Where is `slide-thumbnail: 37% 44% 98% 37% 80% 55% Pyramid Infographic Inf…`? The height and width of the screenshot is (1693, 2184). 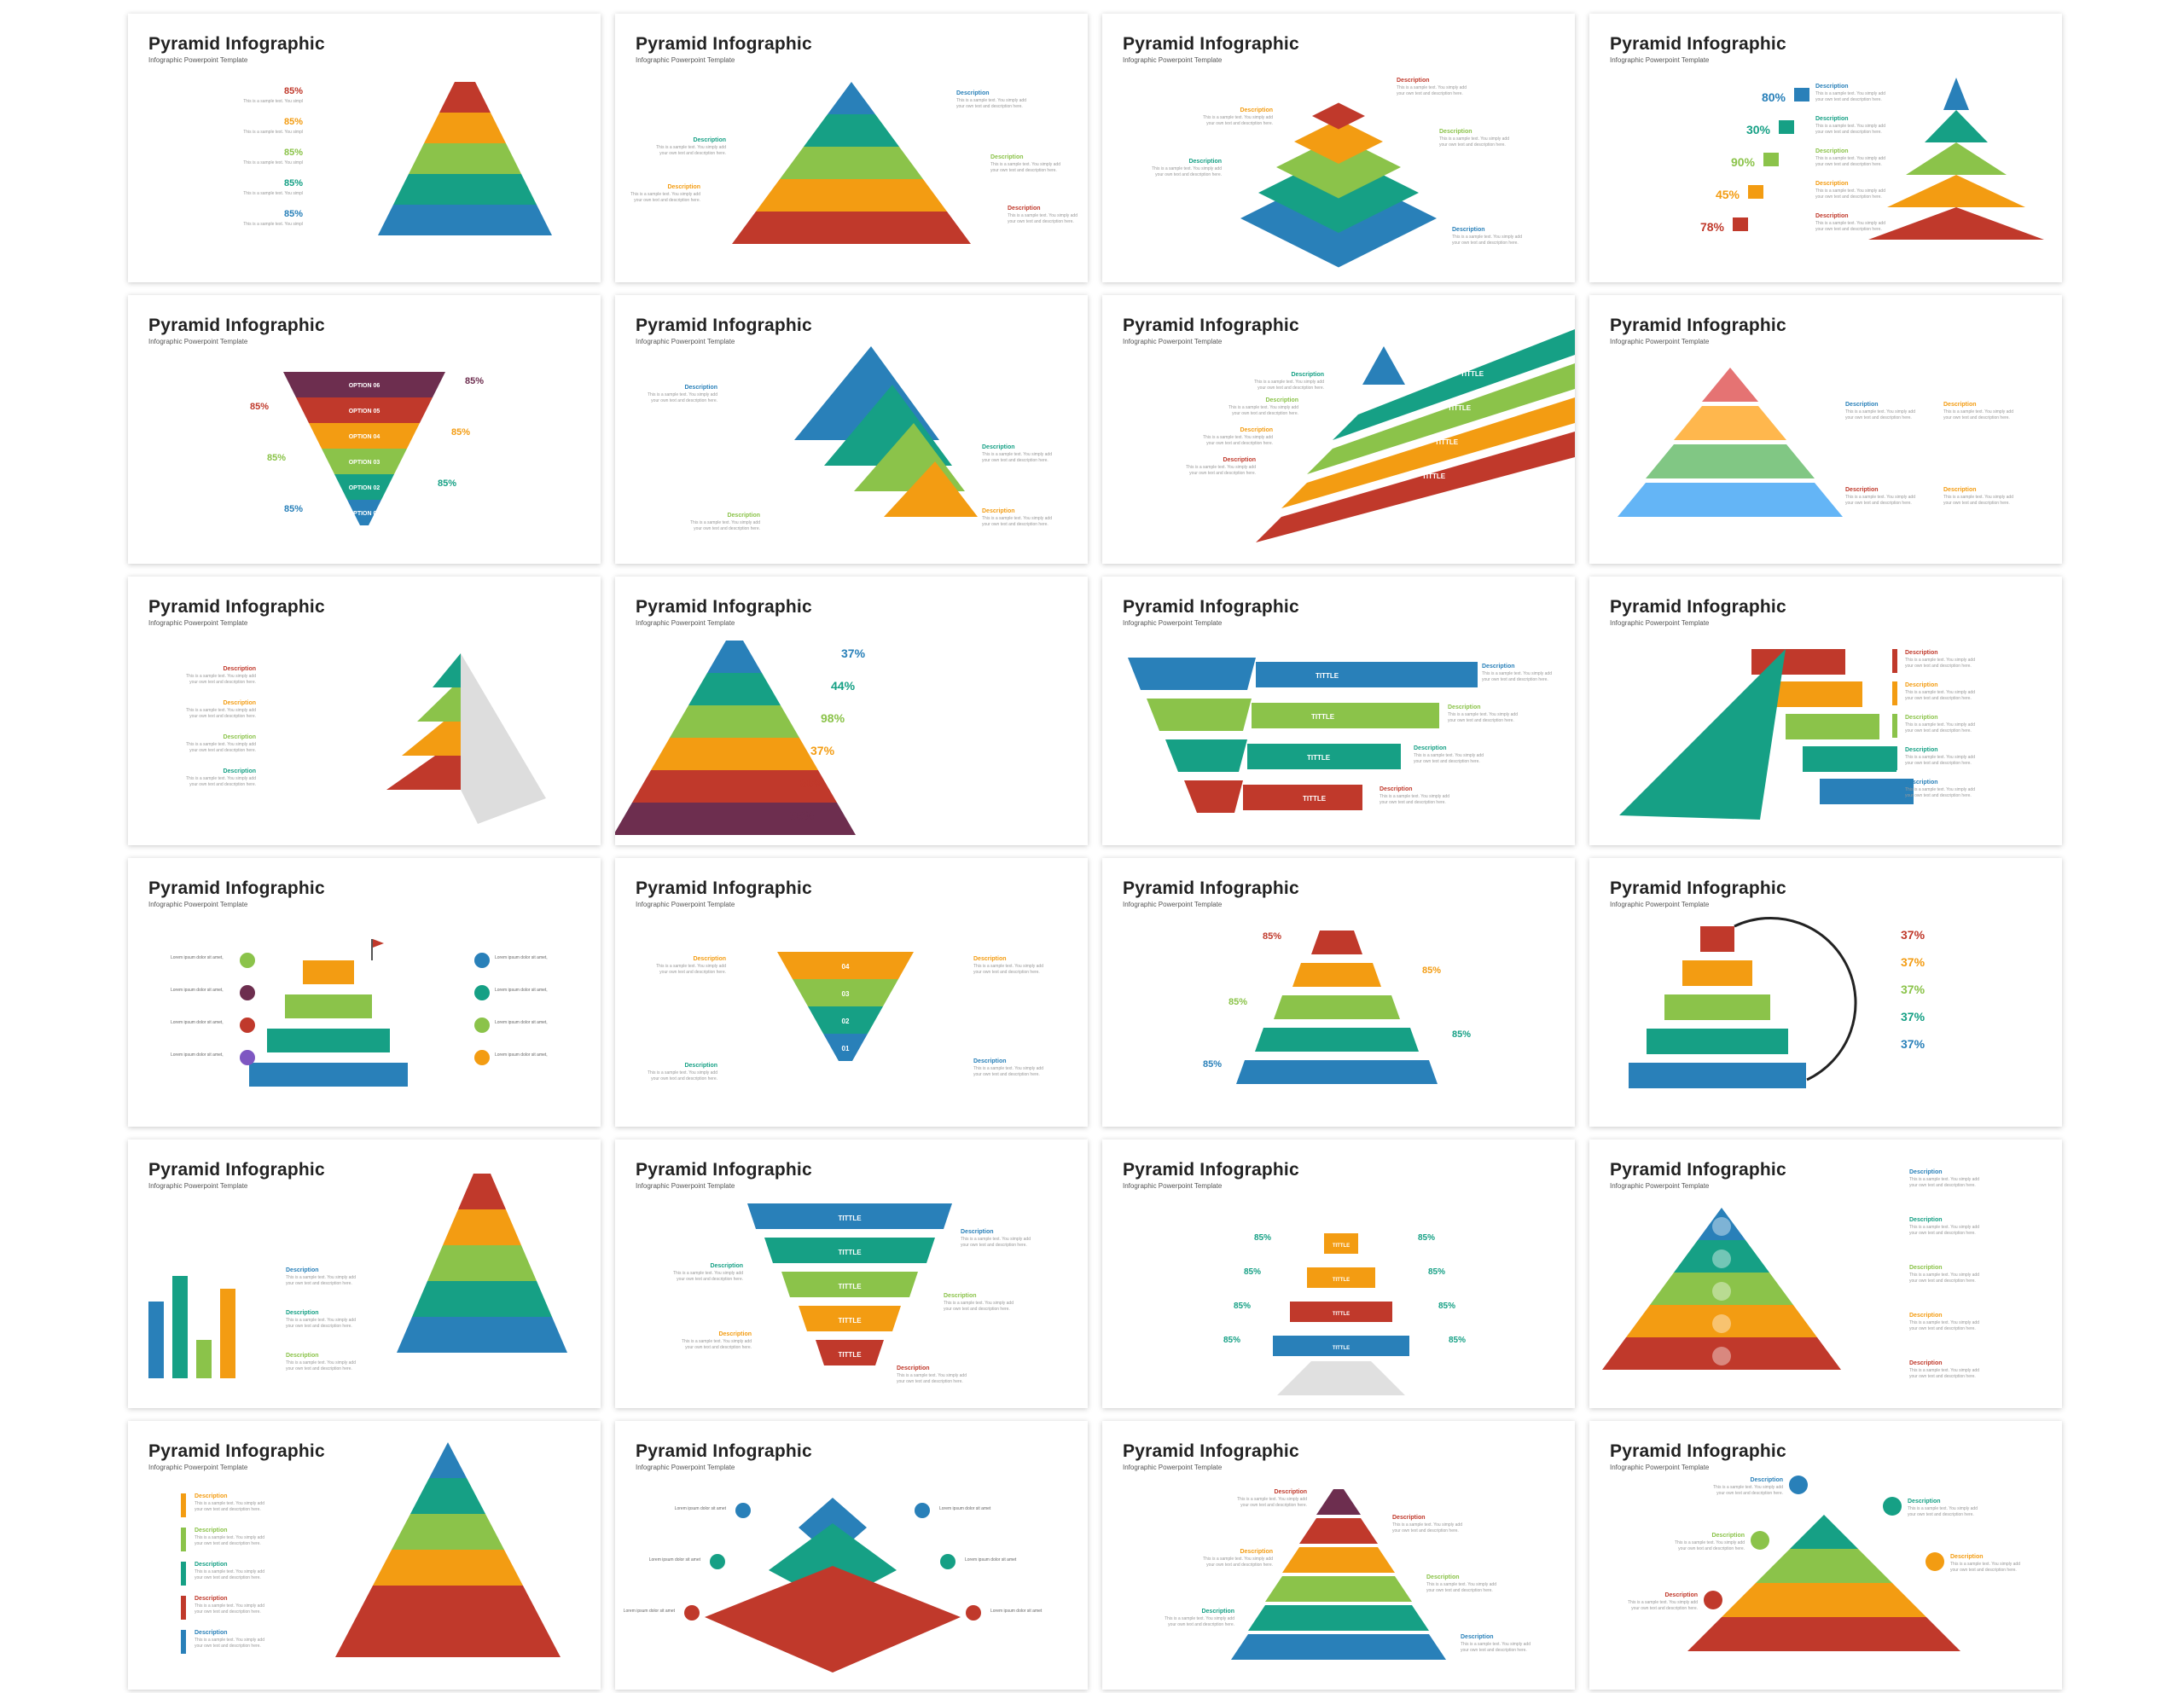 slide-thumbnail: 37% 44% 98% 37% 80% 55% Pyramid Infographic Inf… is located at coordinates (852, 711).